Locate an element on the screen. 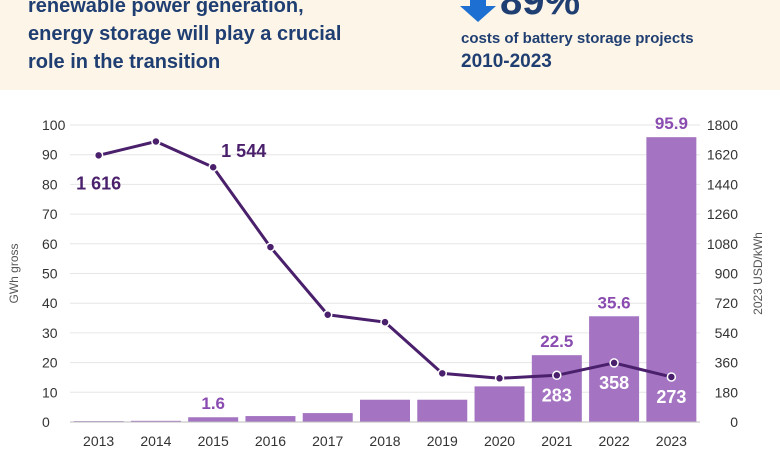 This screenshot has height=470, width=780. y-tick-label: 70 is located at coordinates (50, 214).